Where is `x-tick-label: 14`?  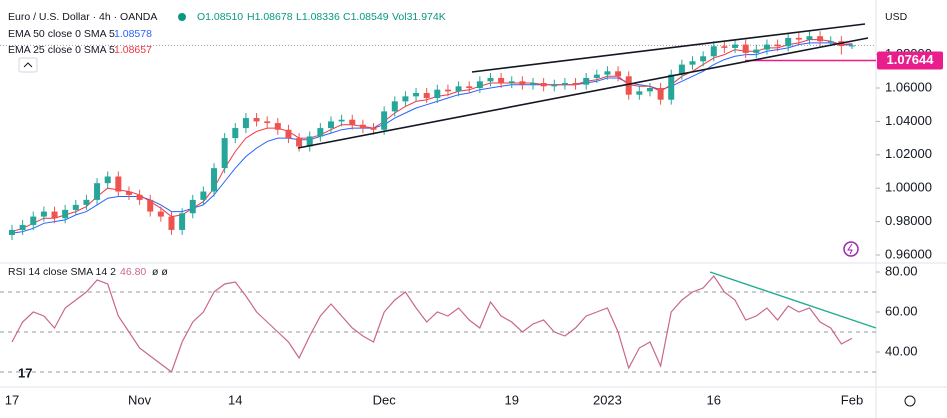
x-tick-label: 14 is located at coordinates (235, 399).